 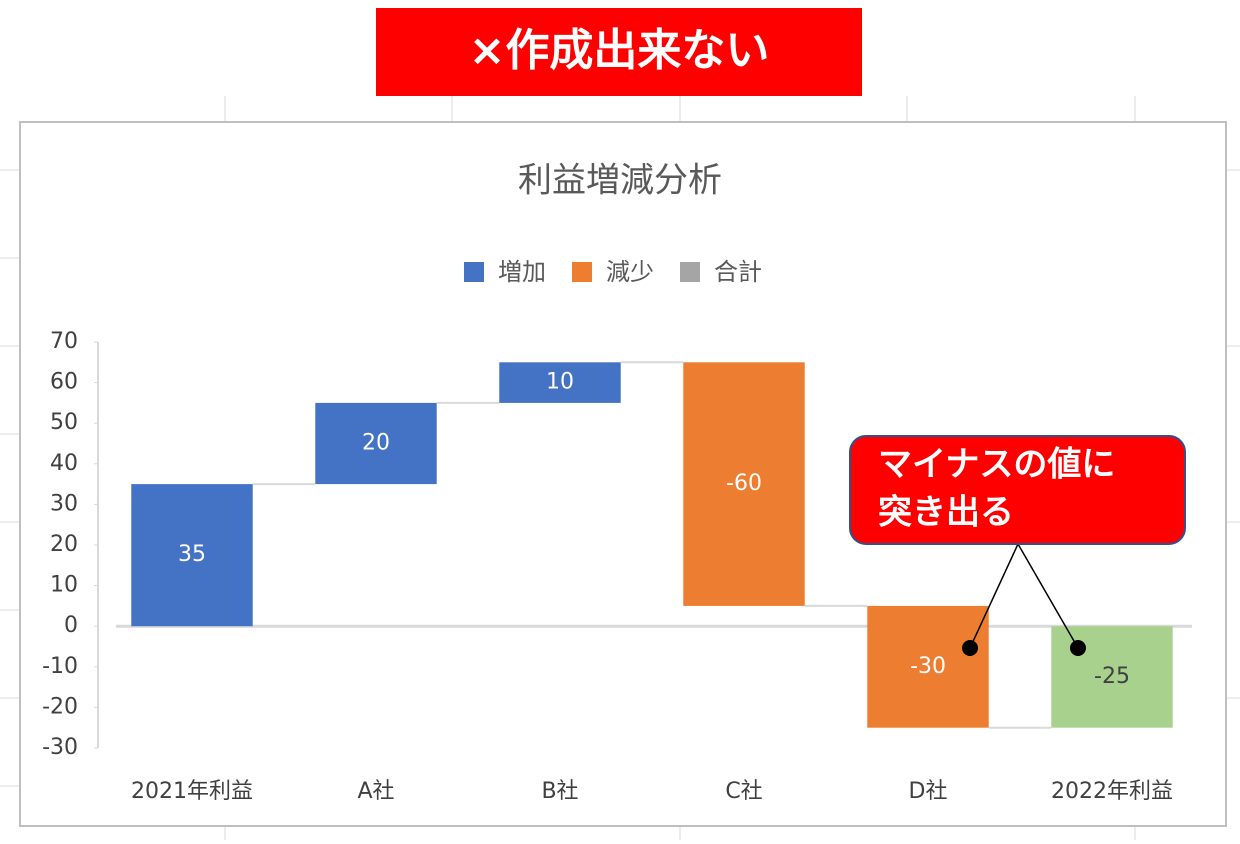 I want to click on data-label: 20, so click(x=376, y=443).